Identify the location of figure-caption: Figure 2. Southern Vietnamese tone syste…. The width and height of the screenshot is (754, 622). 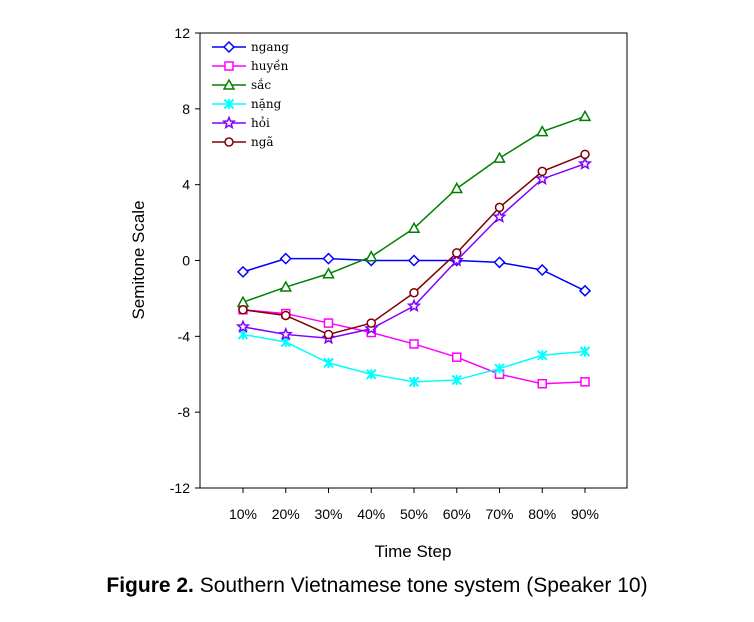
(377, 586).